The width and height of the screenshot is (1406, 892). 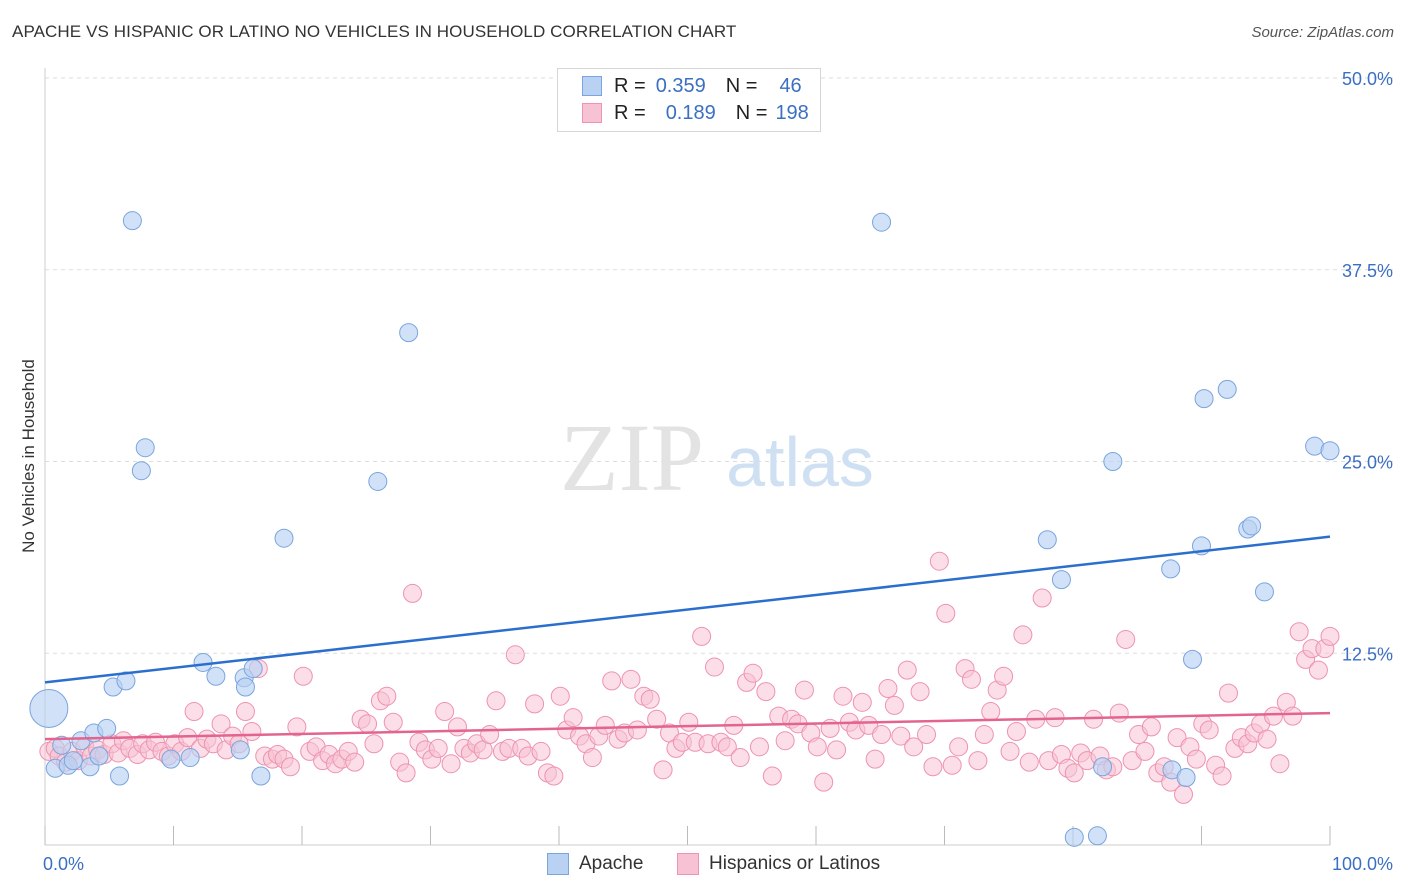 I want to click on legend-row-hispanic: R = 0.189 N = 198, so click(x=695, y=113).